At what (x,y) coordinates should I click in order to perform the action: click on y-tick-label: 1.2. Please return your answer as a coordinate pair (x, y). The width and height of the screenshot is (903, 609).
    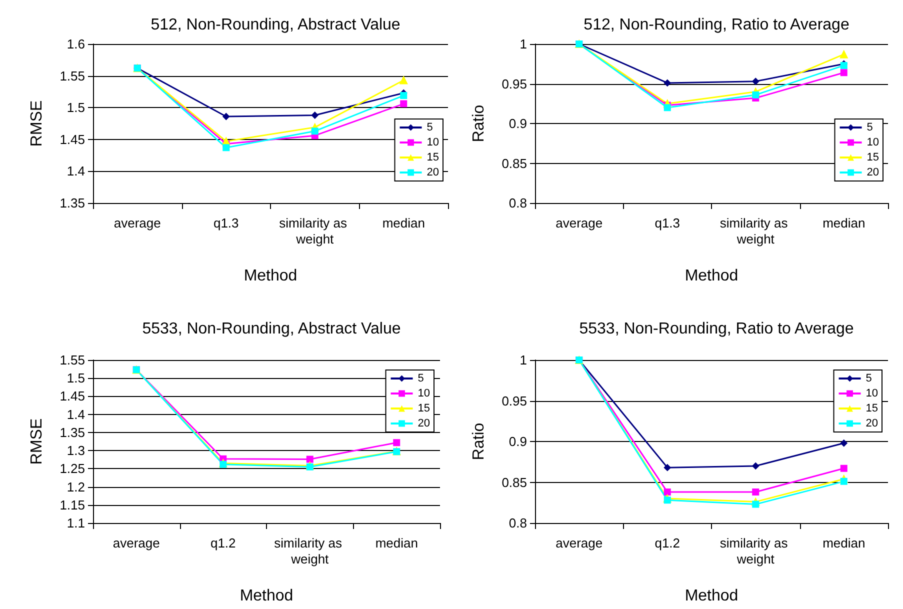
    Looking at the image, I should click on (75, 486).